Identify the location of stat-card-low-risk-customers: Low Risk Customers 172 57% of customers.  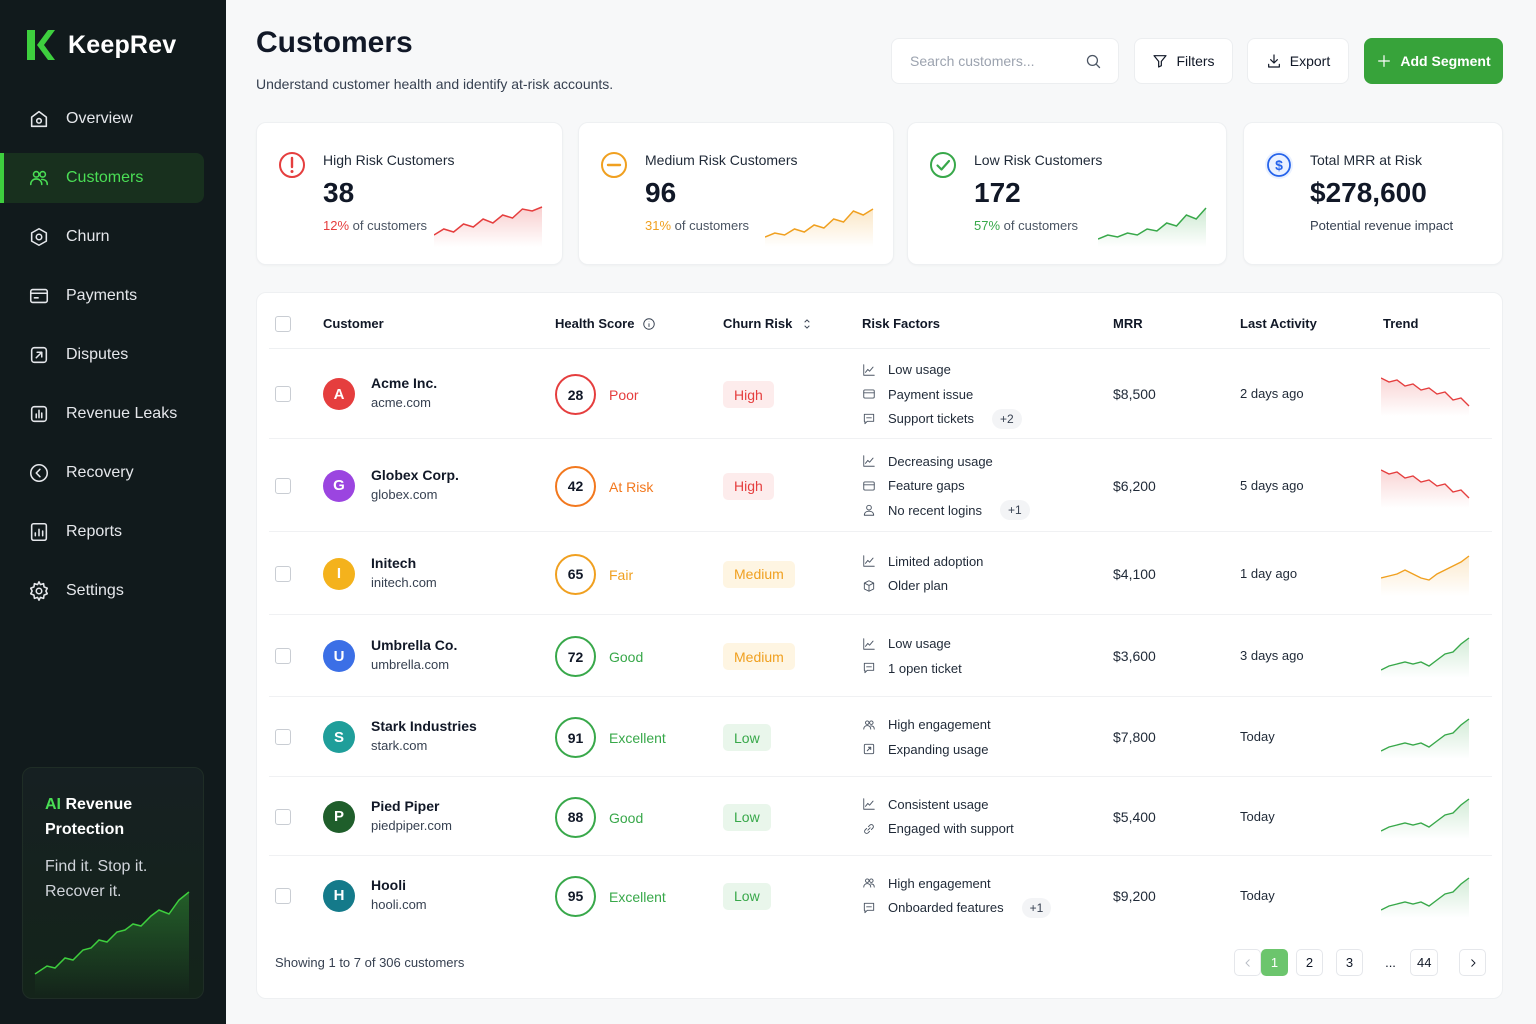
(1067, 193).